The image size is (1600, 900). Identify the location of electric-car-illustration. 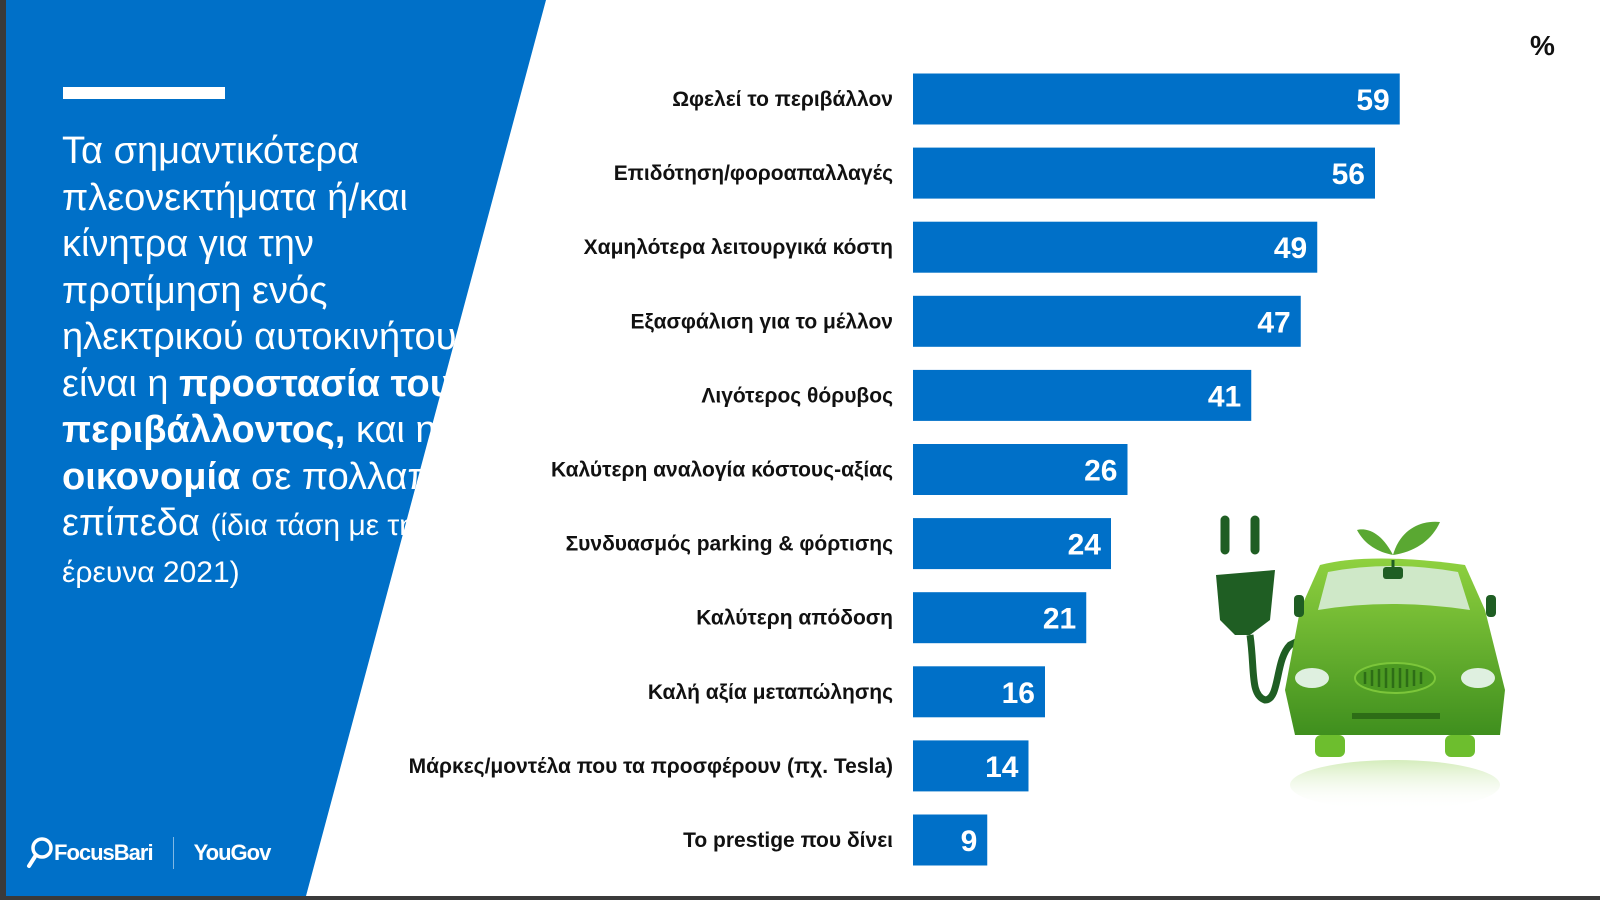
(1360, 662).